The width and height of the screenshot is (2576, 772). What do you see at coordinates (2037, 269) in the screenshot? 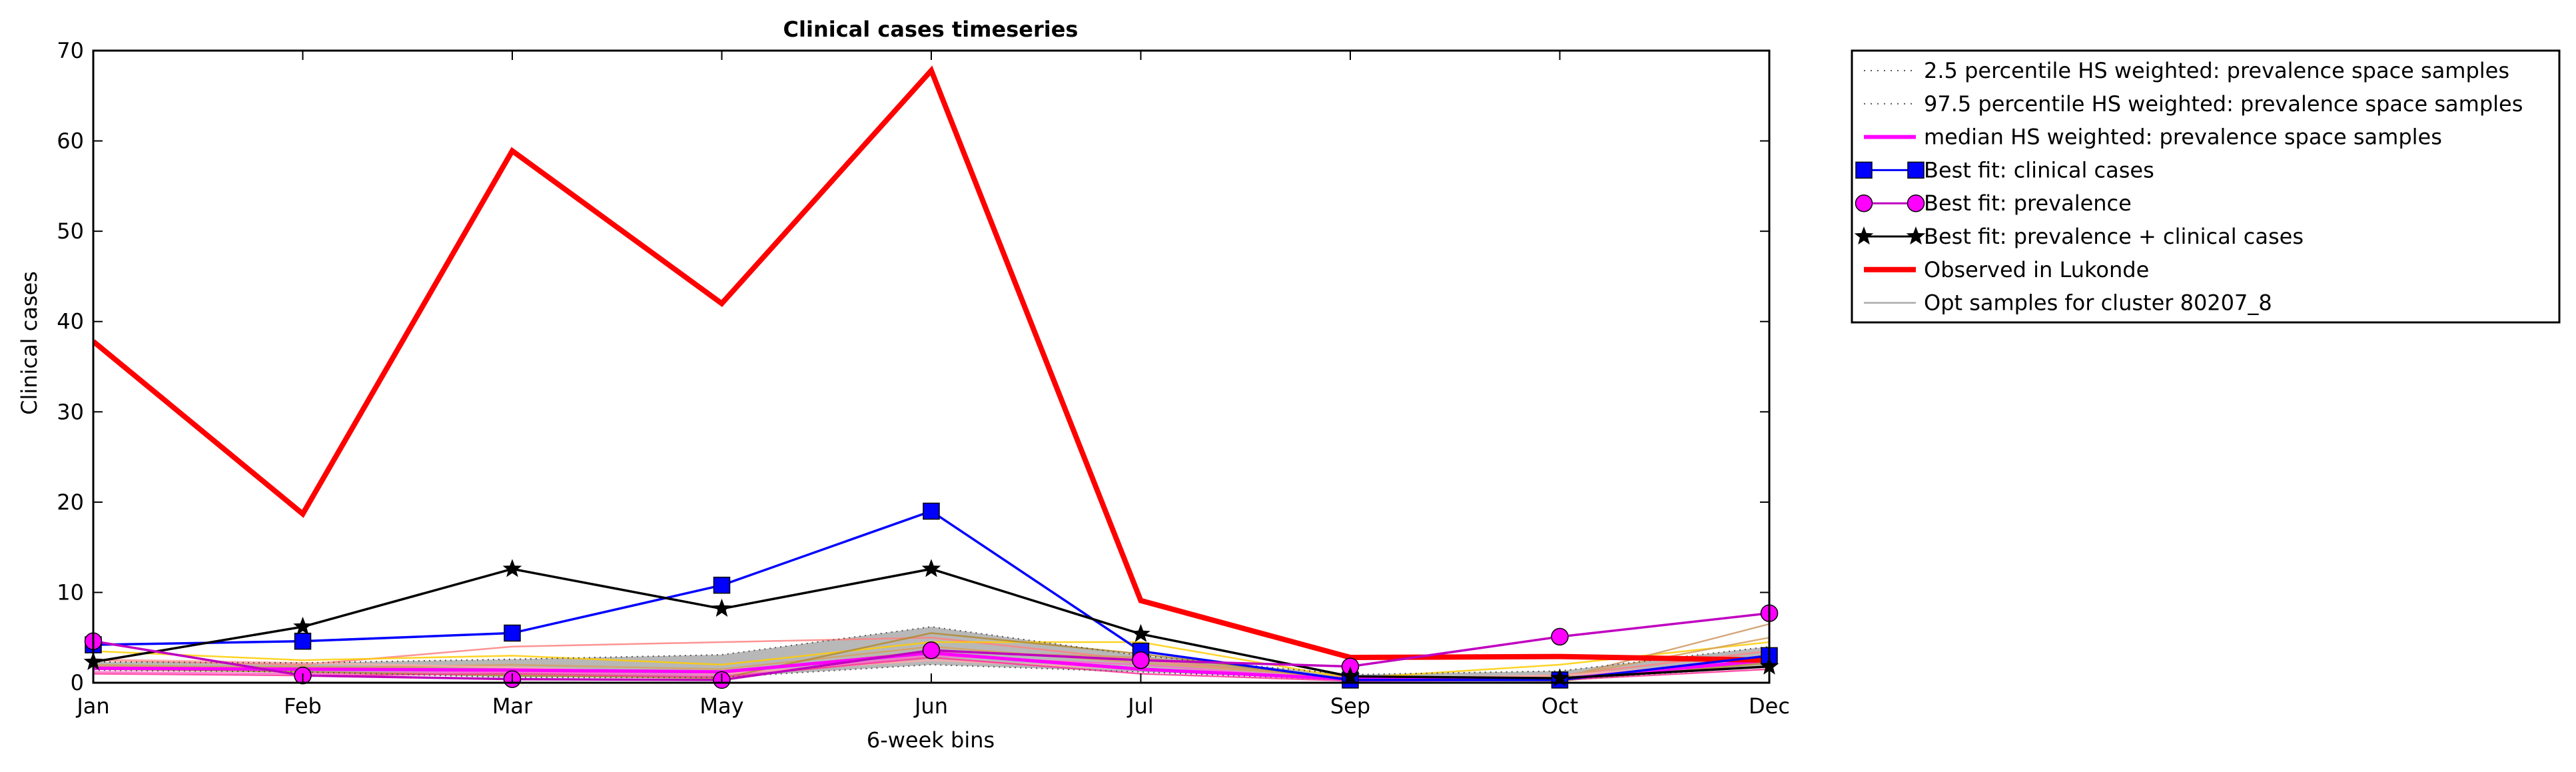
I see `legend-item-7-label: Observed in Lukonde` at bounding box center [2037, 269].